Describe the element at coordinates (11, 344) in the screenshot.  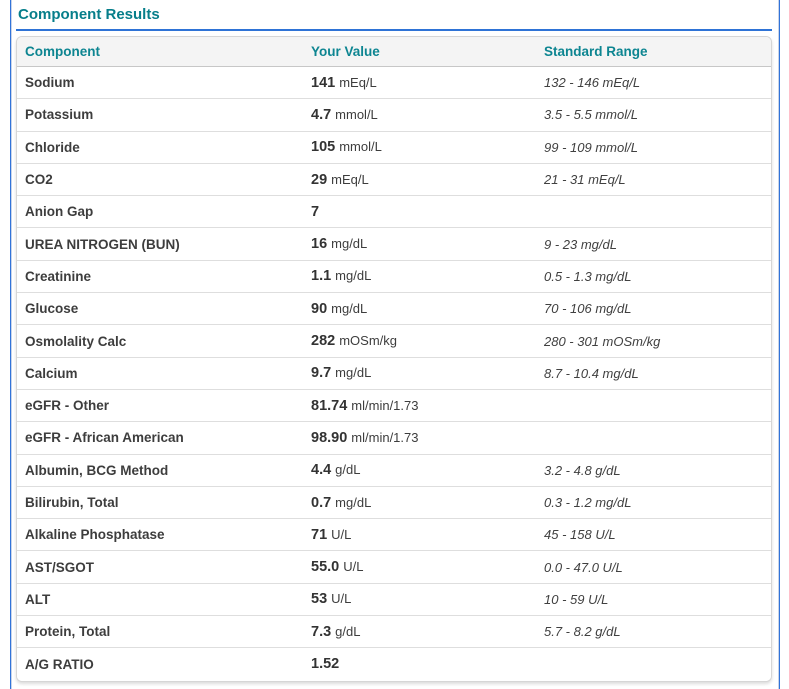
I see `frame-border-left` at that location.